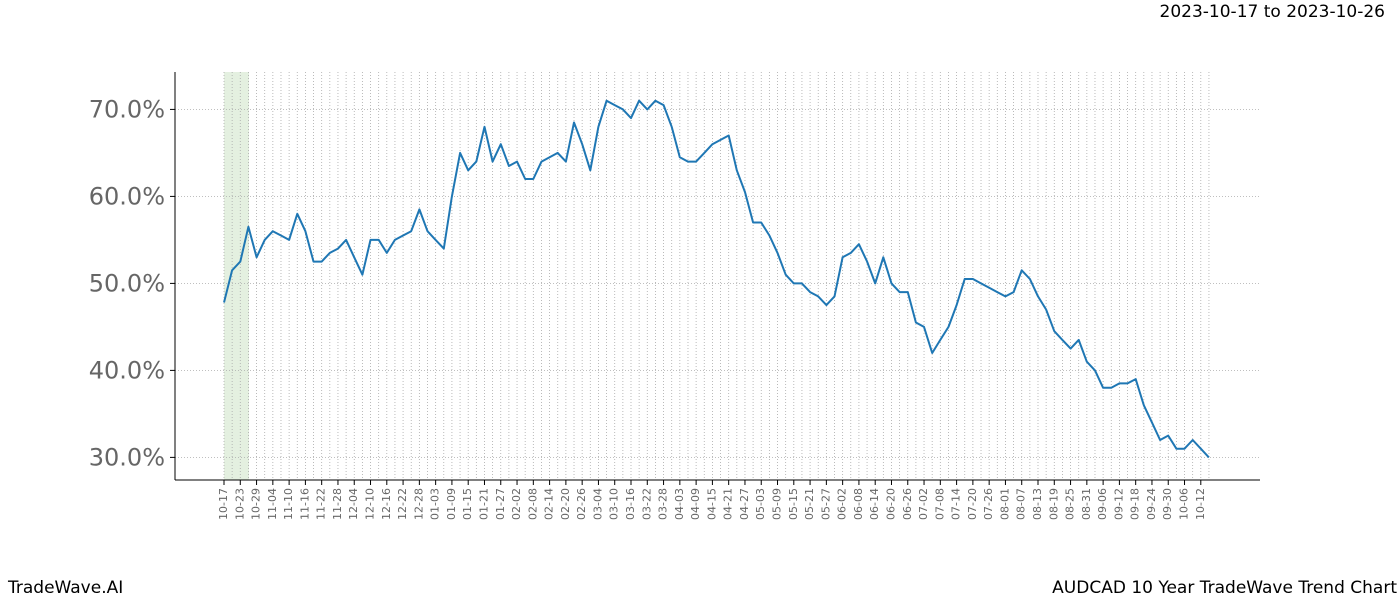 This screenshot has width=1400, height=600. What do you see at coordinates (728, 504) in the screenshot?
I see `x-tick-label: 04-21` at bounding box center [728, 504].